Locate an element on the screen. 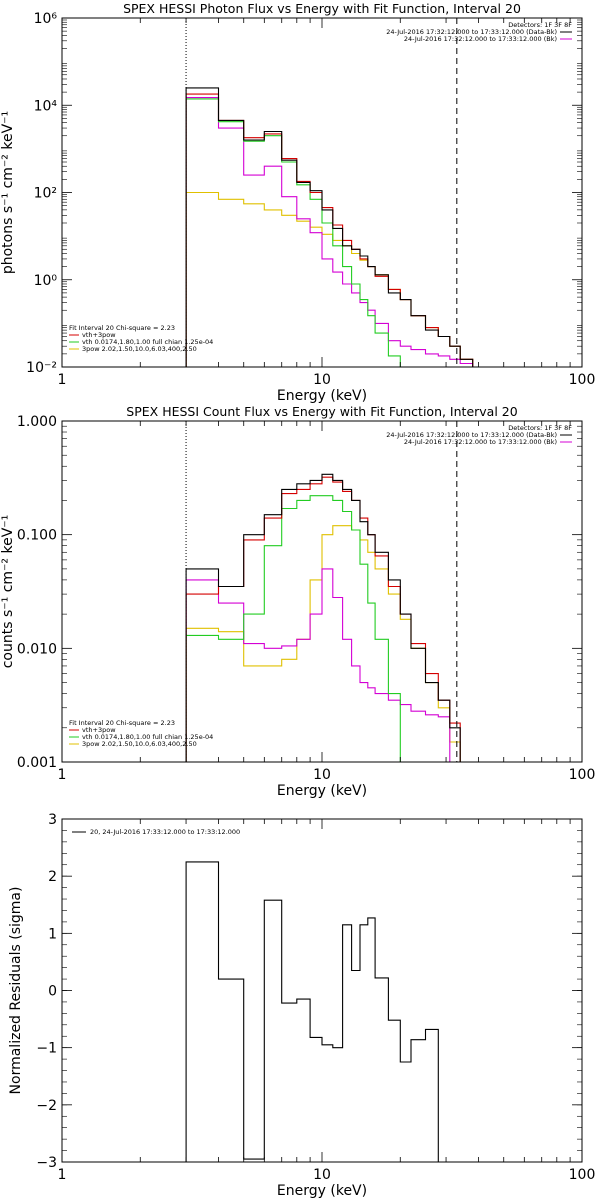 The height and width of the screenshot is (1200, 600). y-tick-label: 10² is located at coordinates (45, 194).